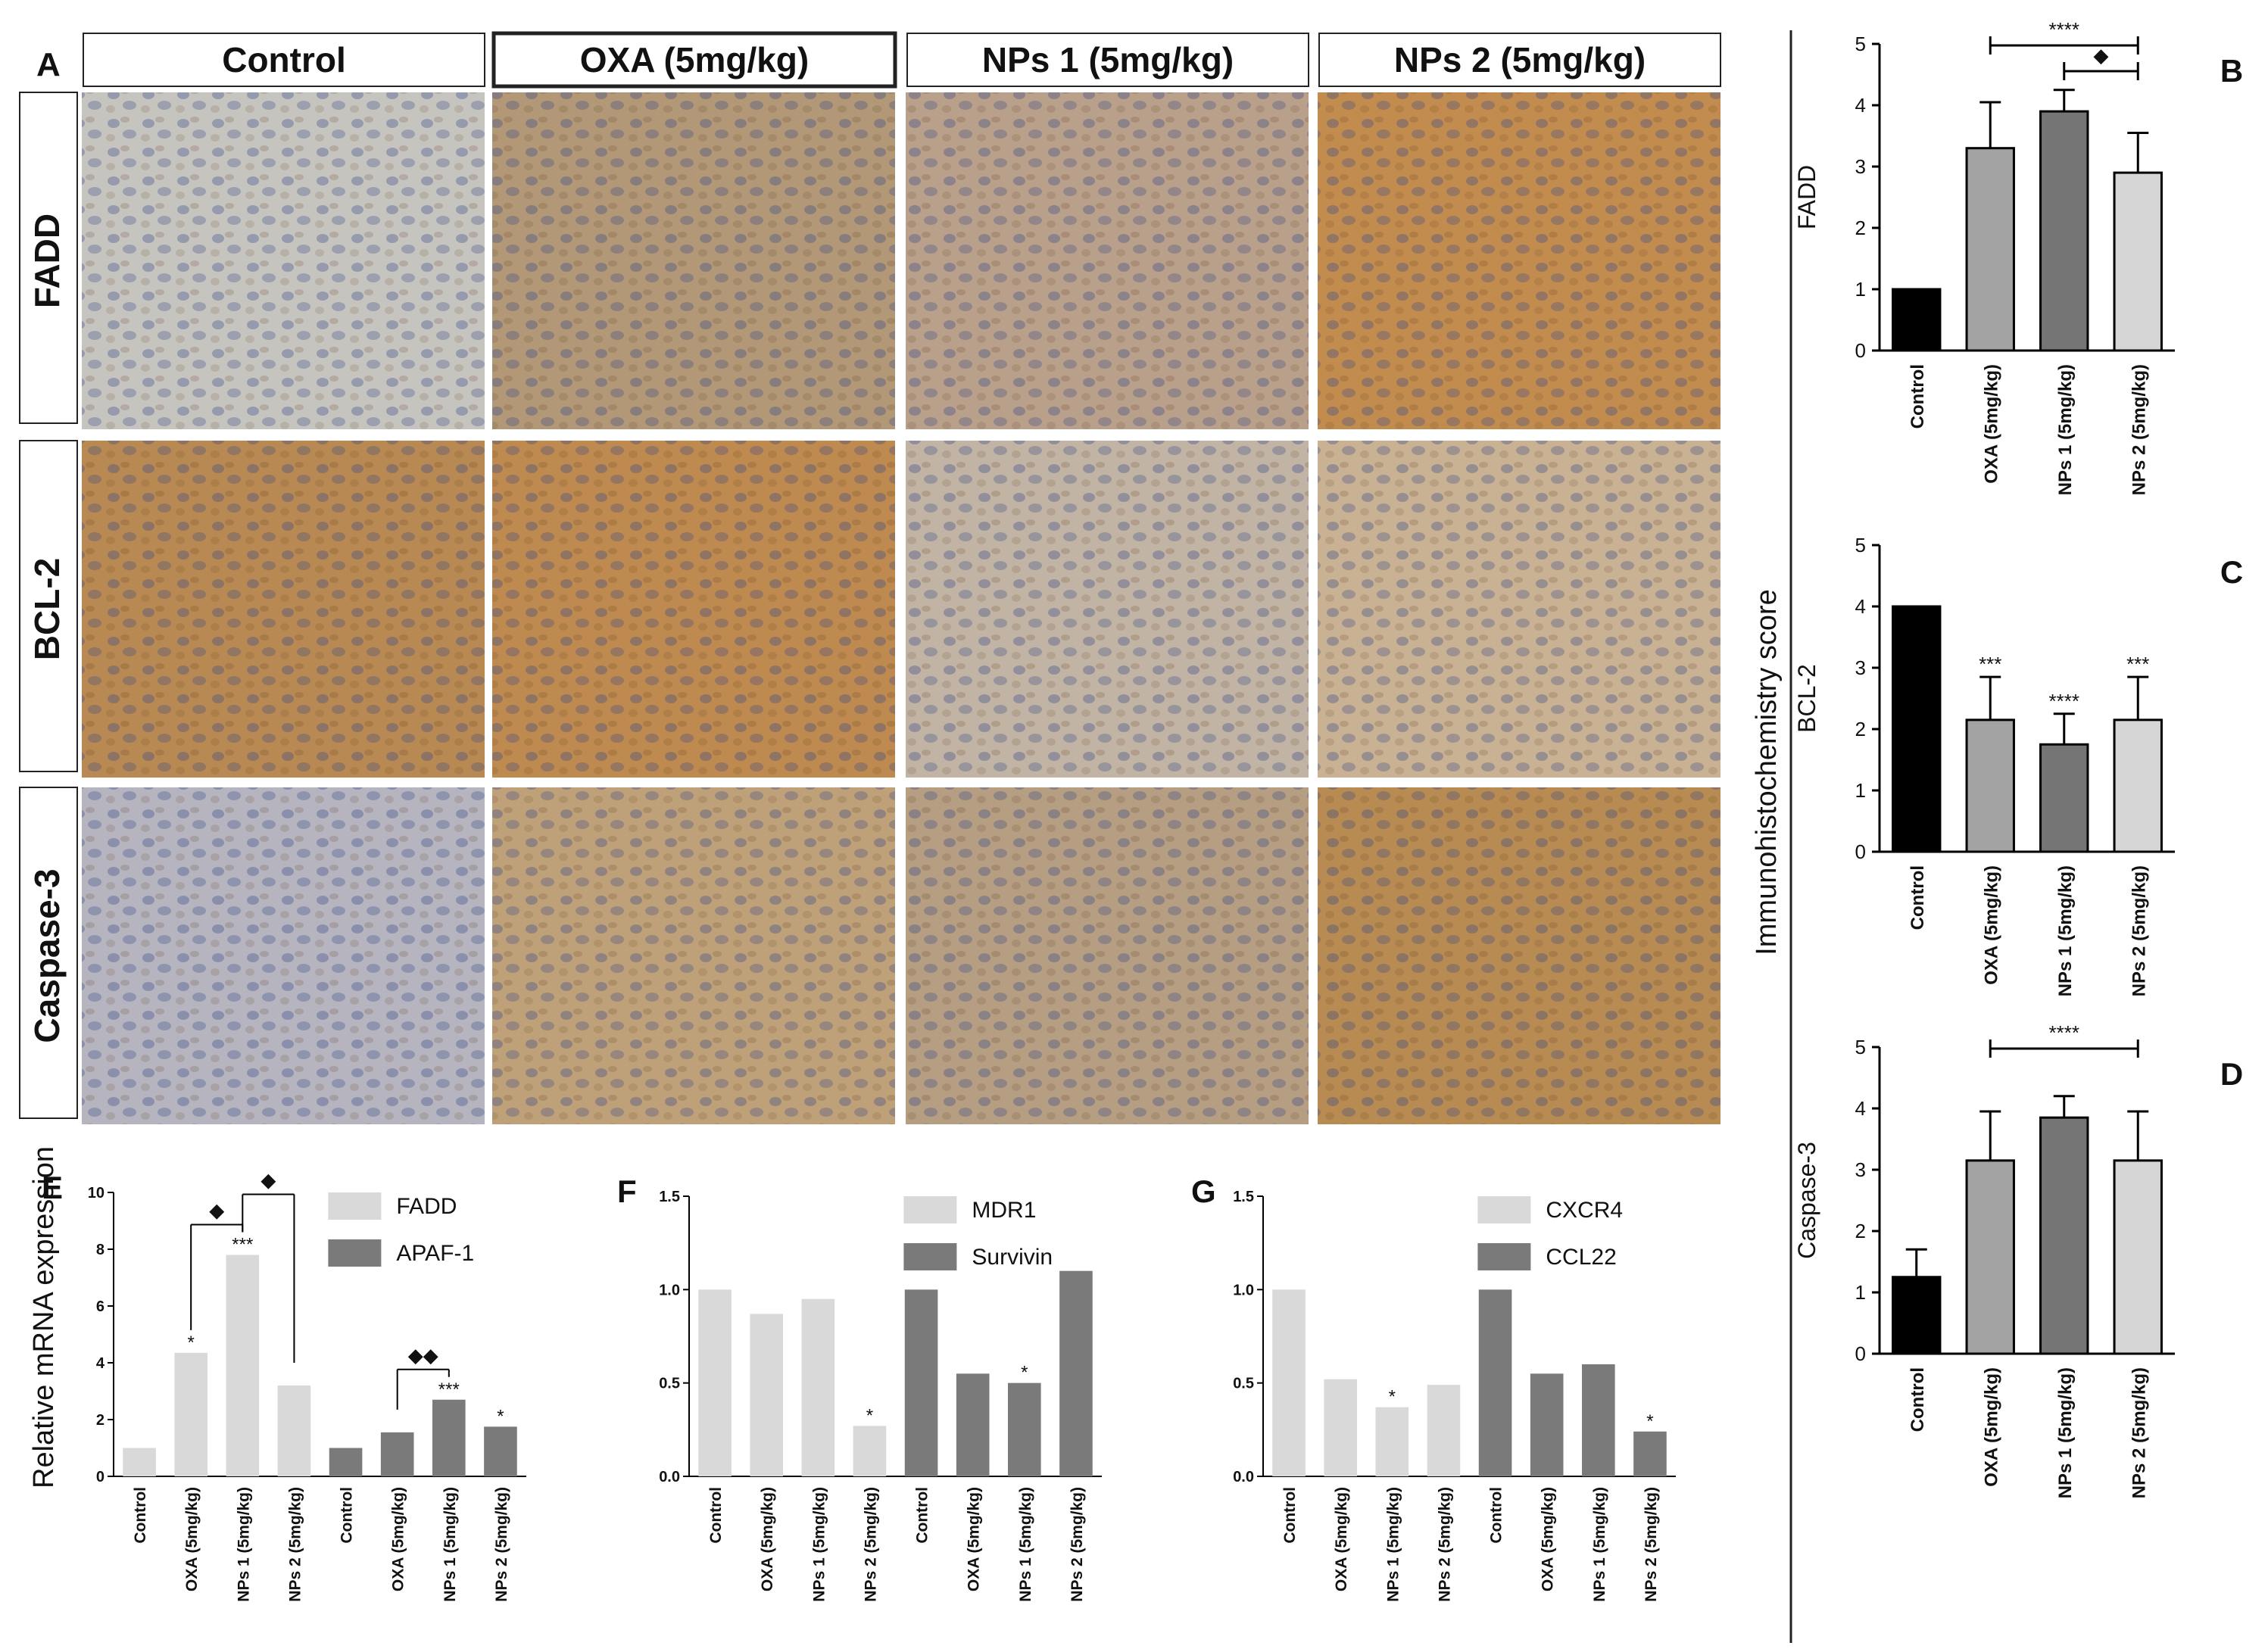 This screenshot has width=2268, height=1652. What do you see at coordinates (423, 1355) in the screenshot?
I see `bracket-label: ◆◆` at bounding box center [423, 1355].